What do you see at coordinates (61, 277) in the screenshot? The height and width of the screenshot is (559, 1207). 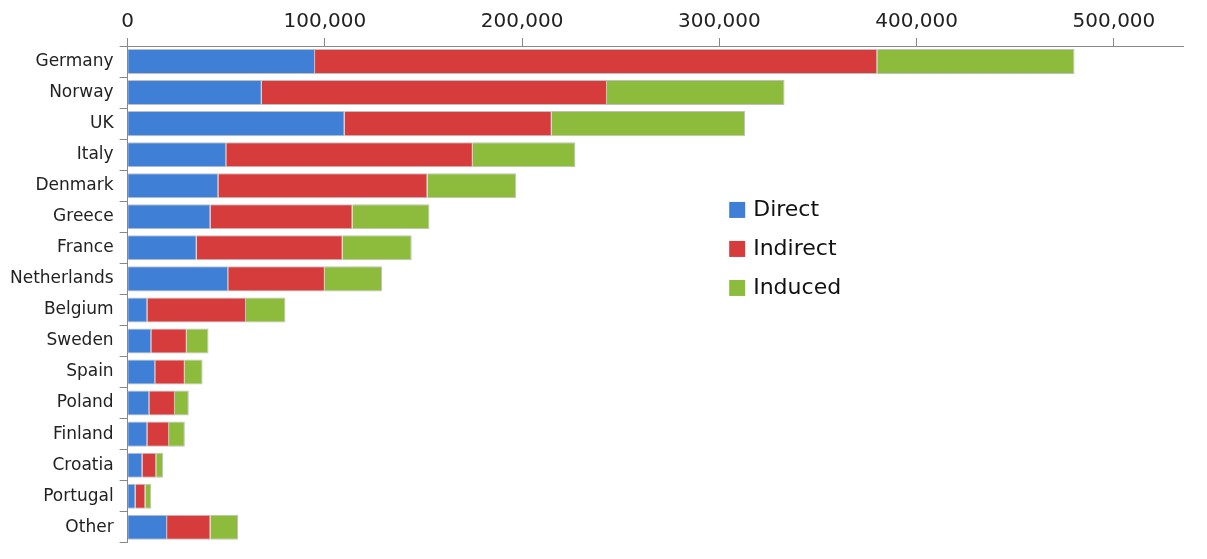 I see `y-tick-label: Netherlands` at bounding box center [61, 277].